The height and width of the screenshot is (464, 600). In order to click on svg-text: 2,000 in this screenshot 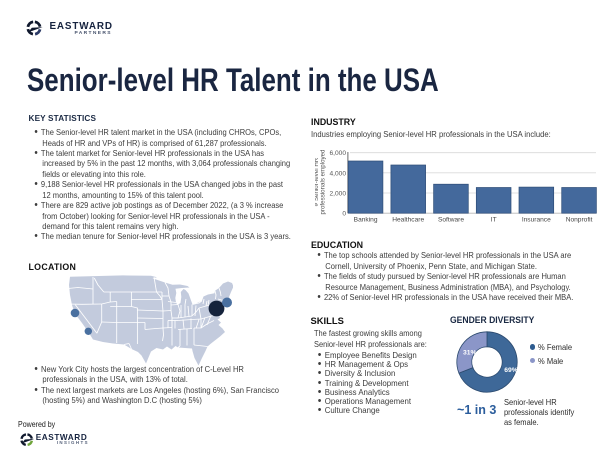, I will do `click(337, 194)`.